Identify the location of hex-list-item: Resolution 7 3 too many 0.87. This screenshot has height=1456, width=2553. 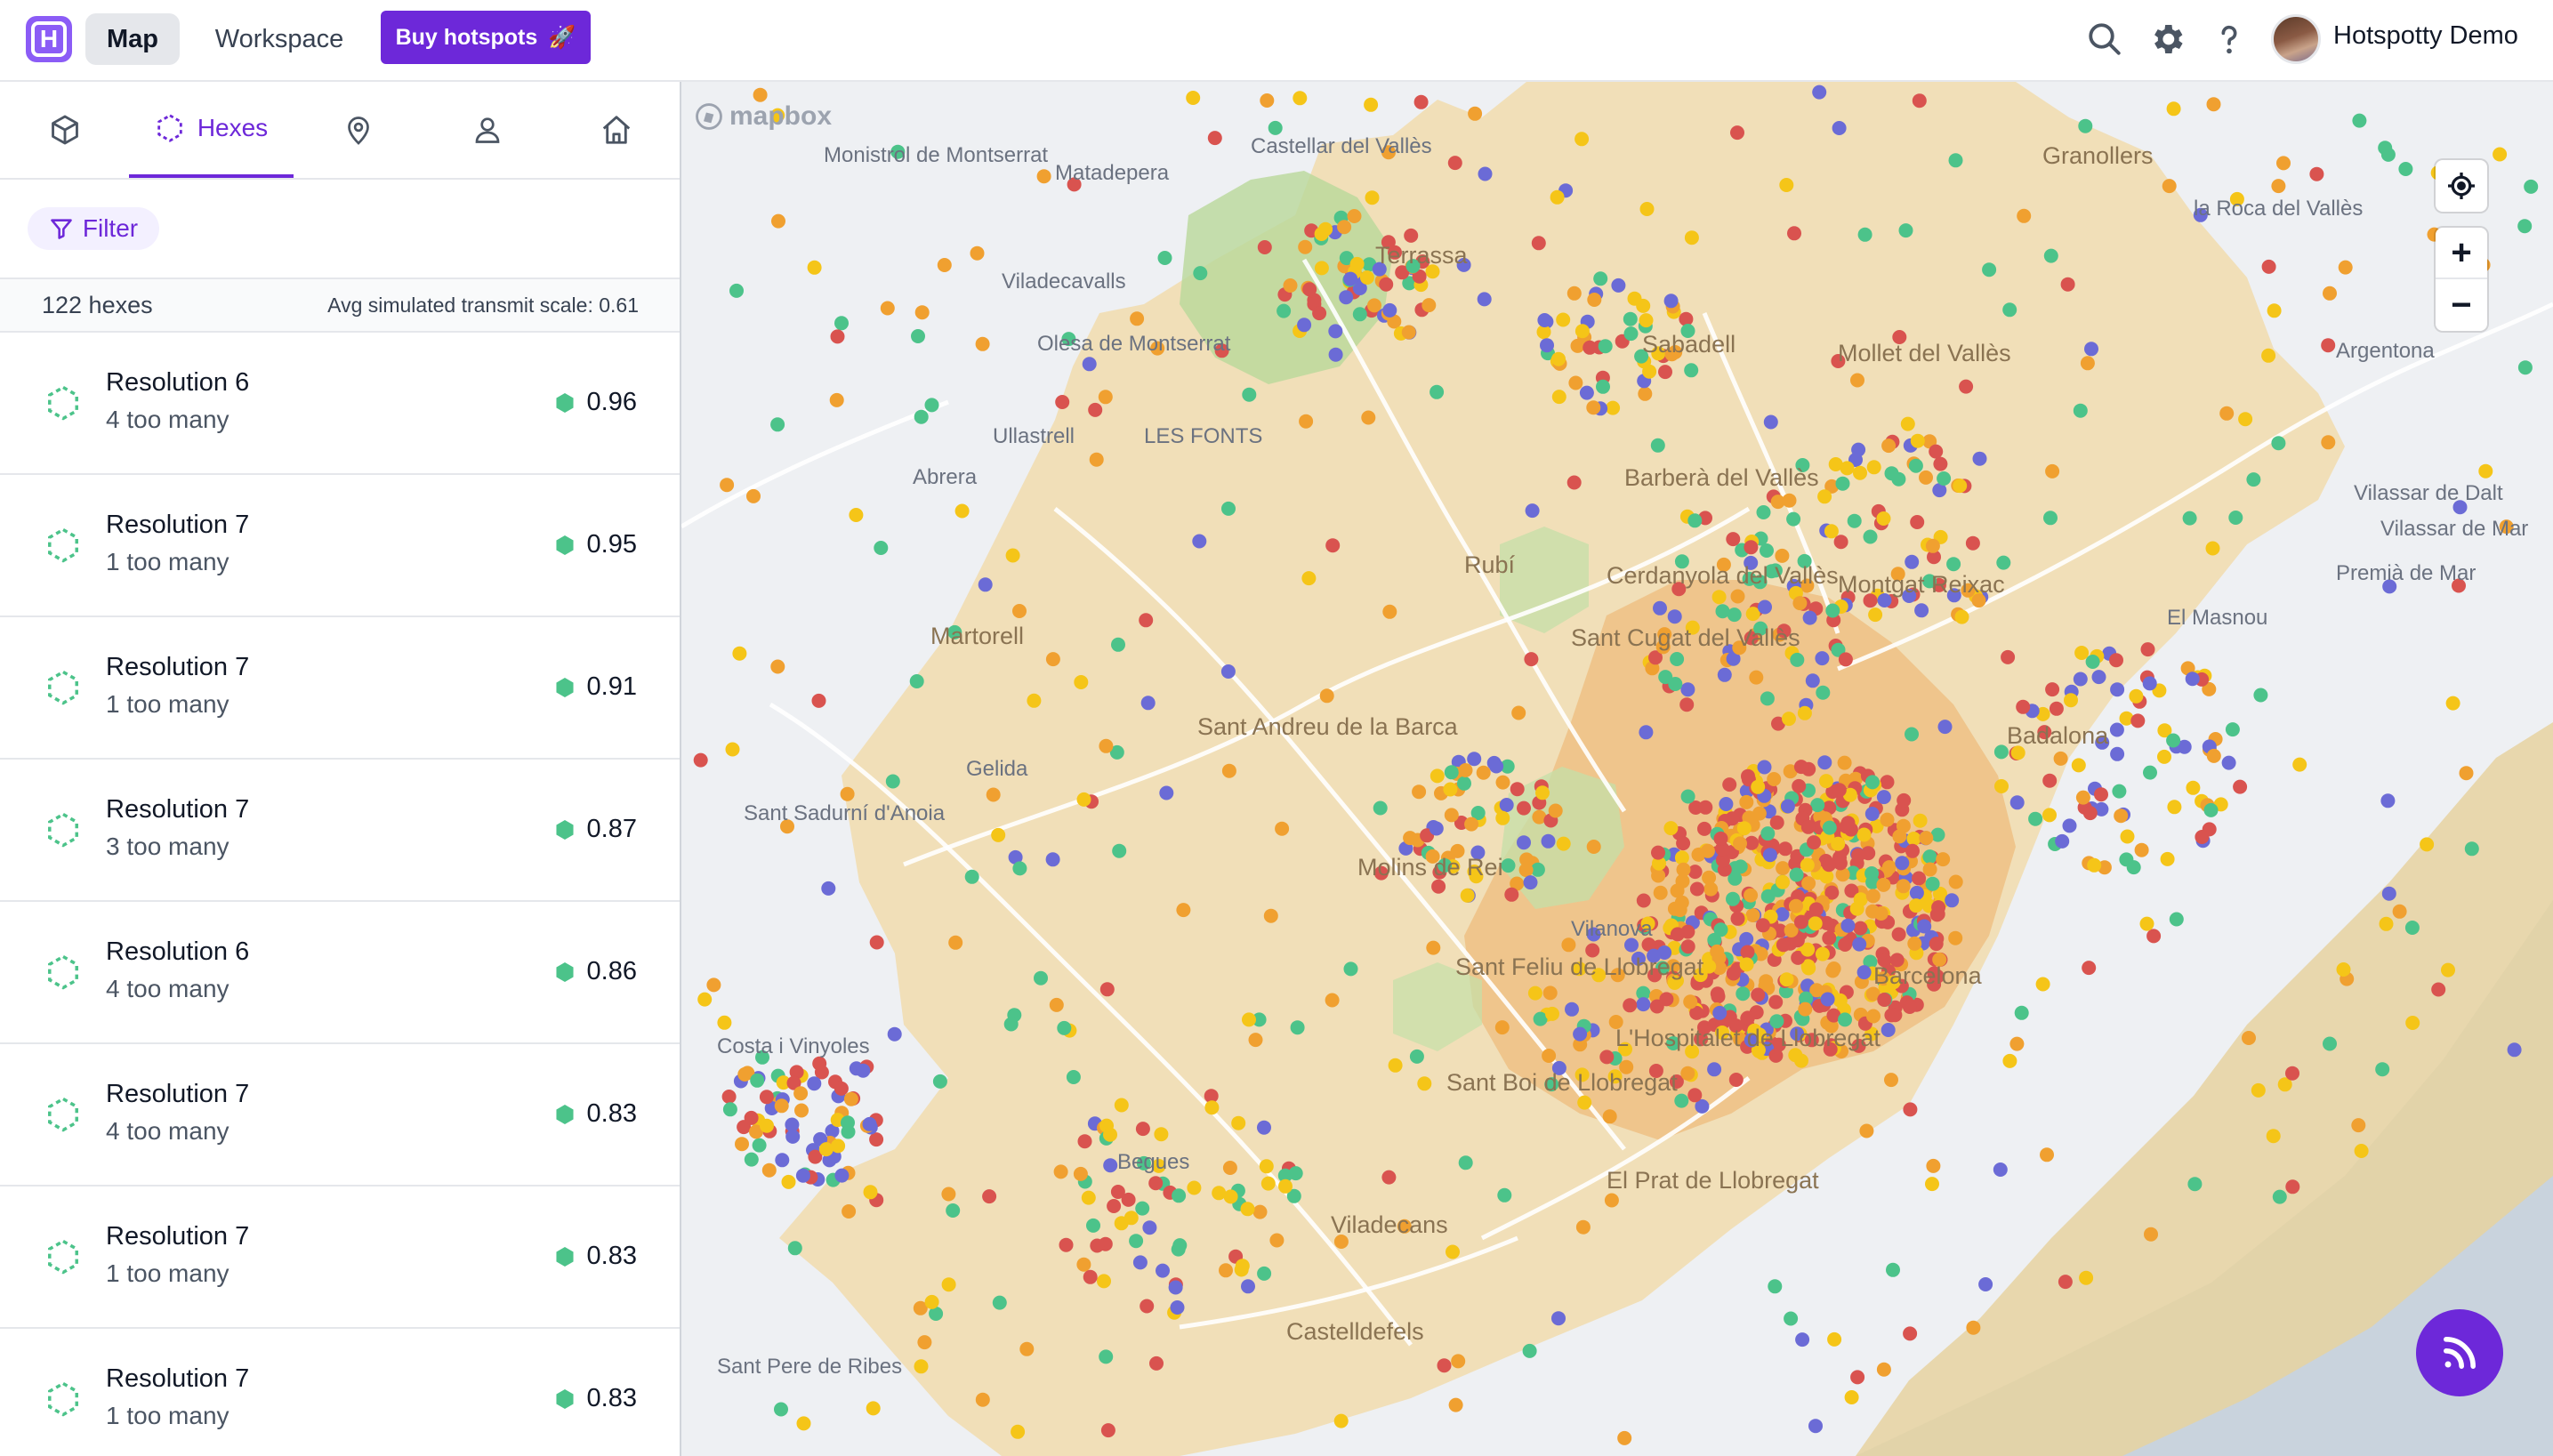
(340, 831).